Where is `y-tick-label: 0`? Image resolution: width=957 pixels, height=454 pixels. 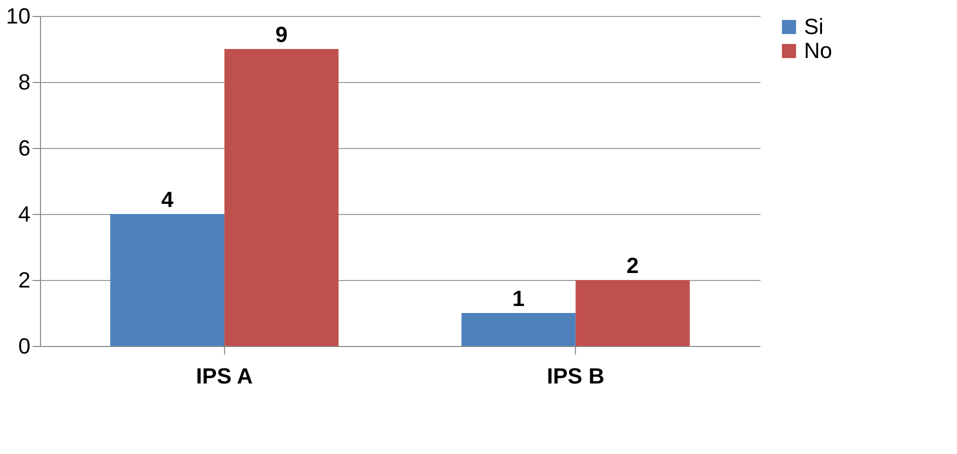
y-tick-label: 0 is located at coordinates (24, 346).